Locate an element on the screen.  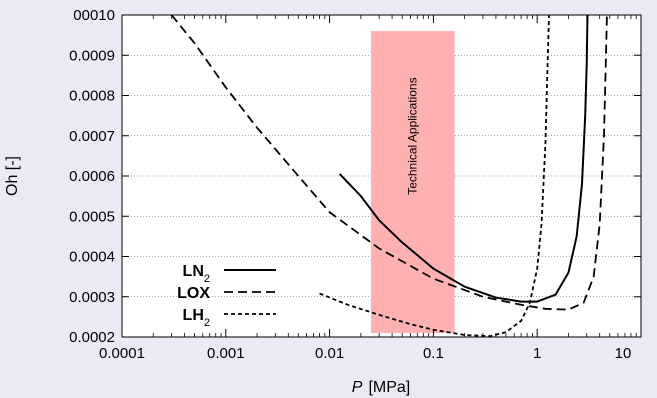
x-tick-label: 0.01 is located at coordinates (329, 353).